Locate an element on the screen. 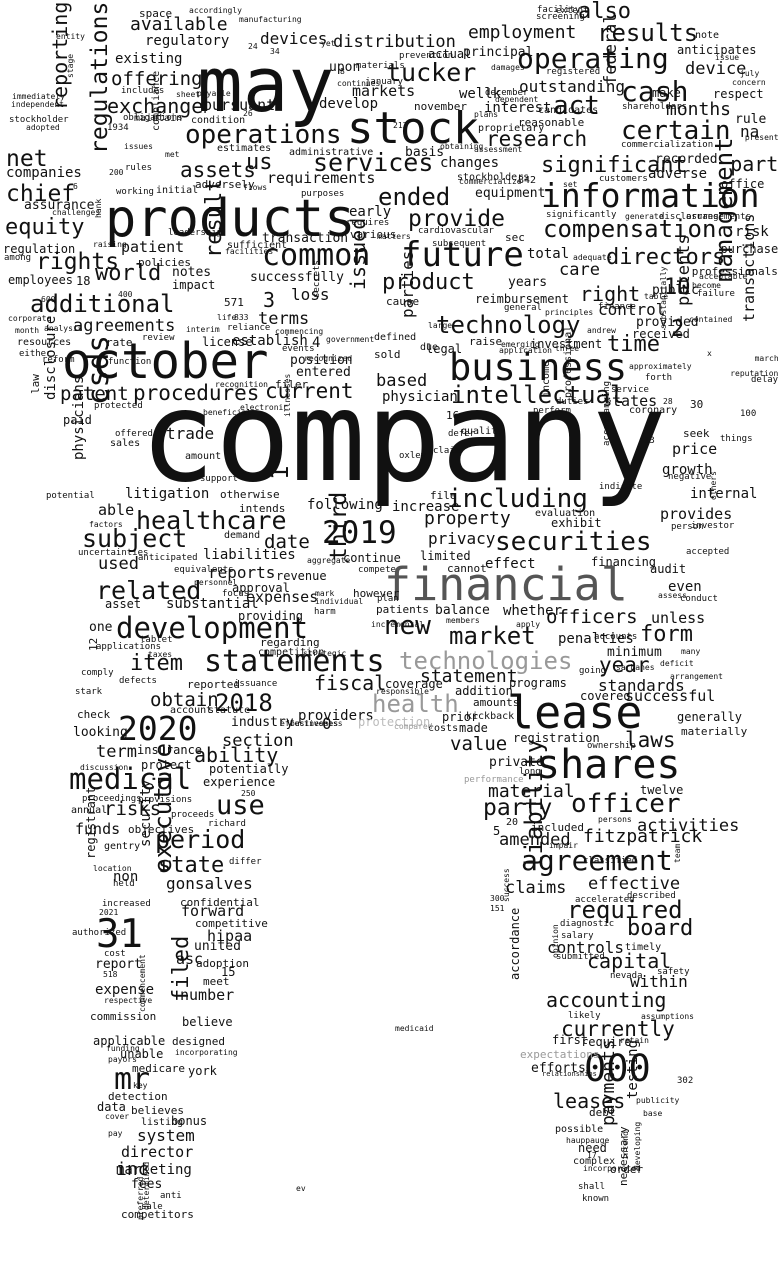 This screenshot has width=779, height=1280. word-interim: interim is located at coordinates (203, 329).